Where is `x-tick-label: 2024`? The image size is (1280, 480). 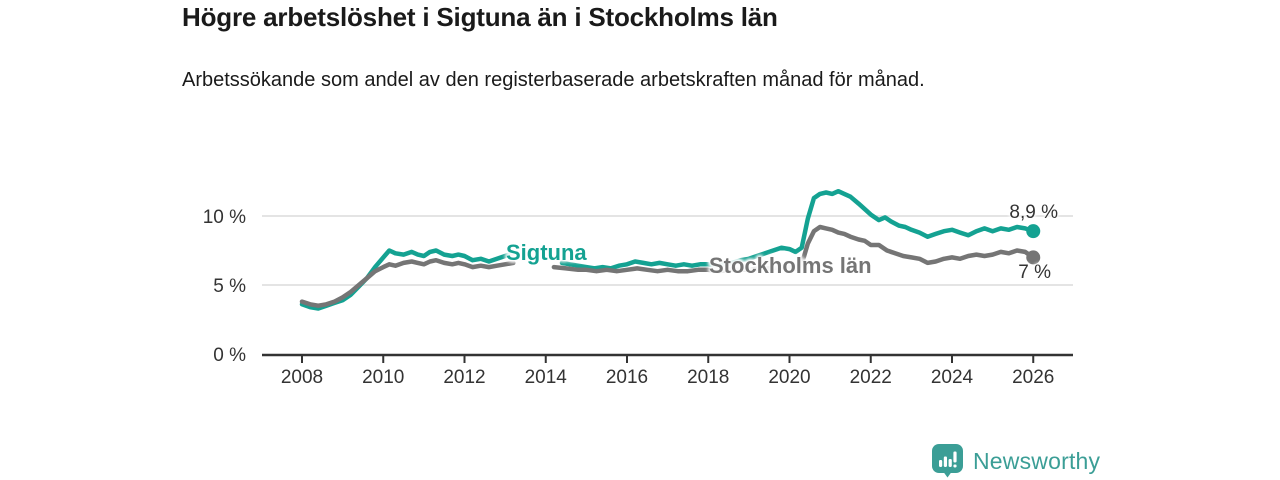 x-tick-label: 2024 is located at coordinates (952, 377).